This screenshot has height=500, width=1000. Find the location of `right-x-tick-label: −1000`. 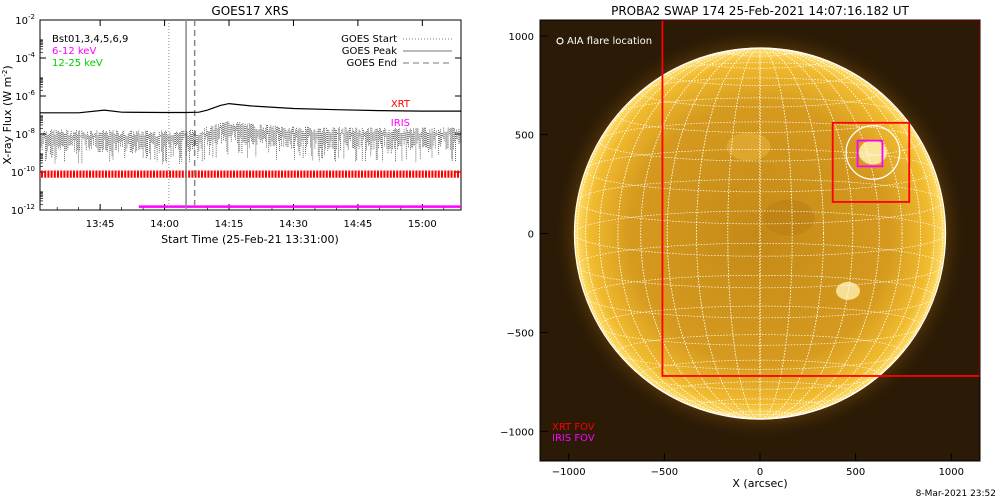

right-x-tick-label: −1000 is located at coordinates (569, 472).